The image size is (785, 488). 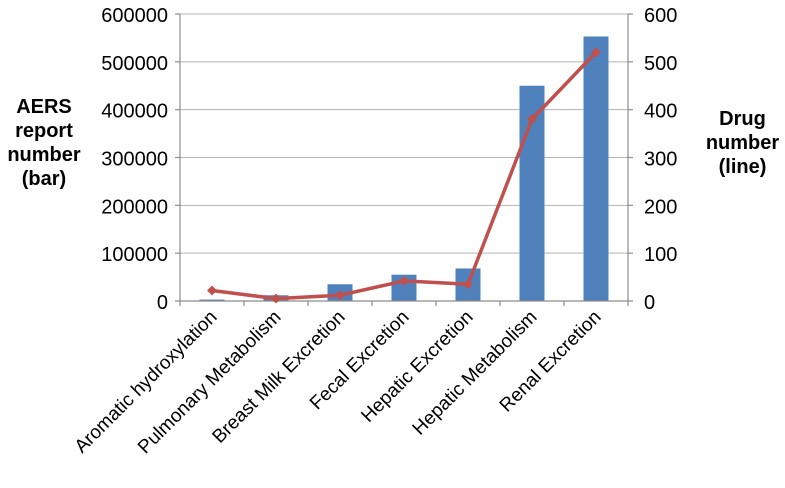 What do you see at coordinates (44, 179) in the screenshot?
I see `left-axis-title-line: (bar)` at bounding box center [44, 179].